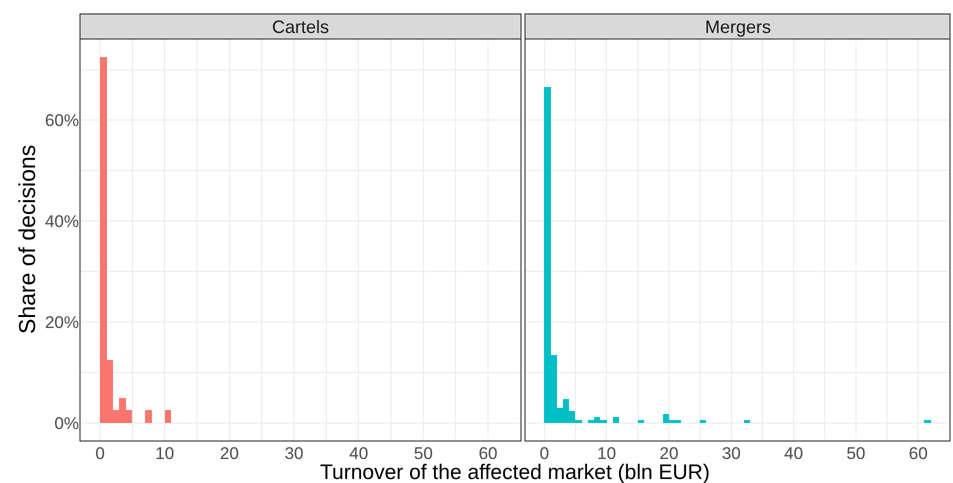 The height and width of the screenshot is (483, 953). I want to click on y-axis-title: Share of decisions, so click(27, 239).